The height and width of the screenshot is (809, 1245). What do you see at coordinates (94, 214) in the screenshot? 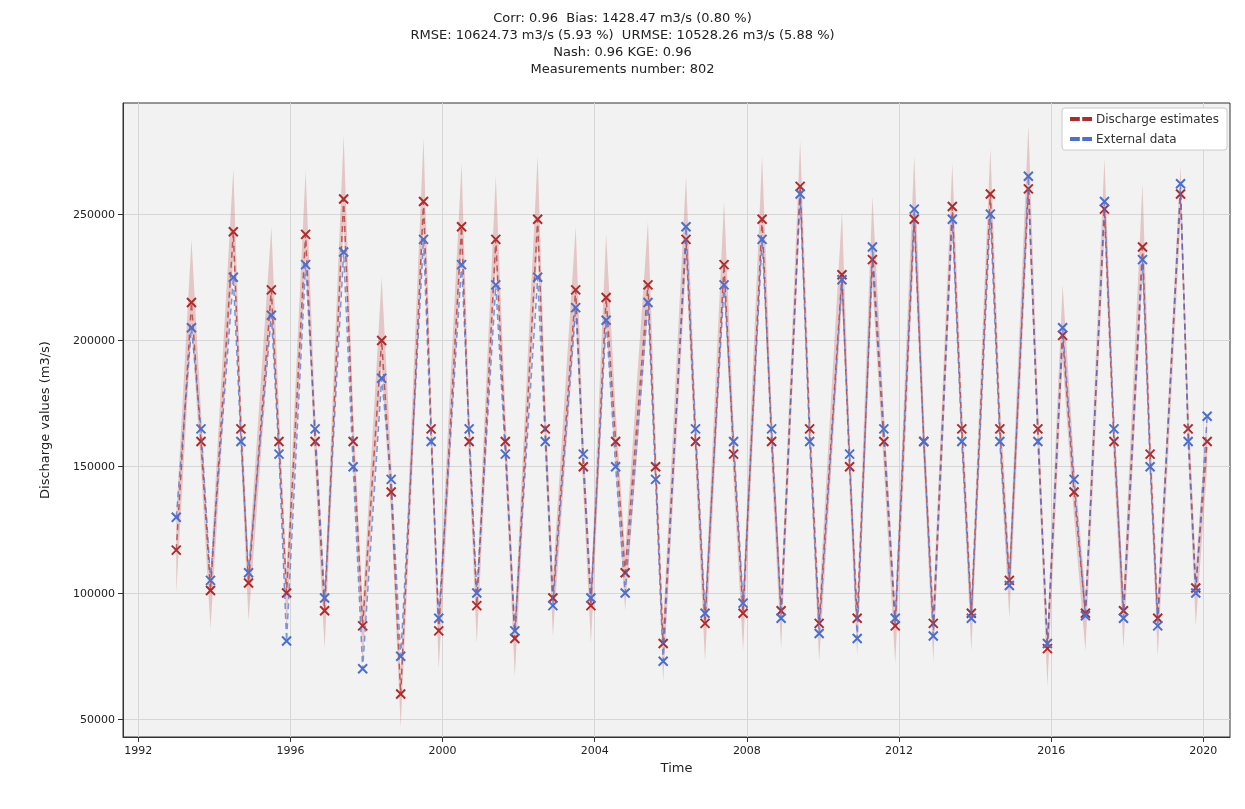
I see `y-tick-label: 250000` at bounding box center [94, 214].